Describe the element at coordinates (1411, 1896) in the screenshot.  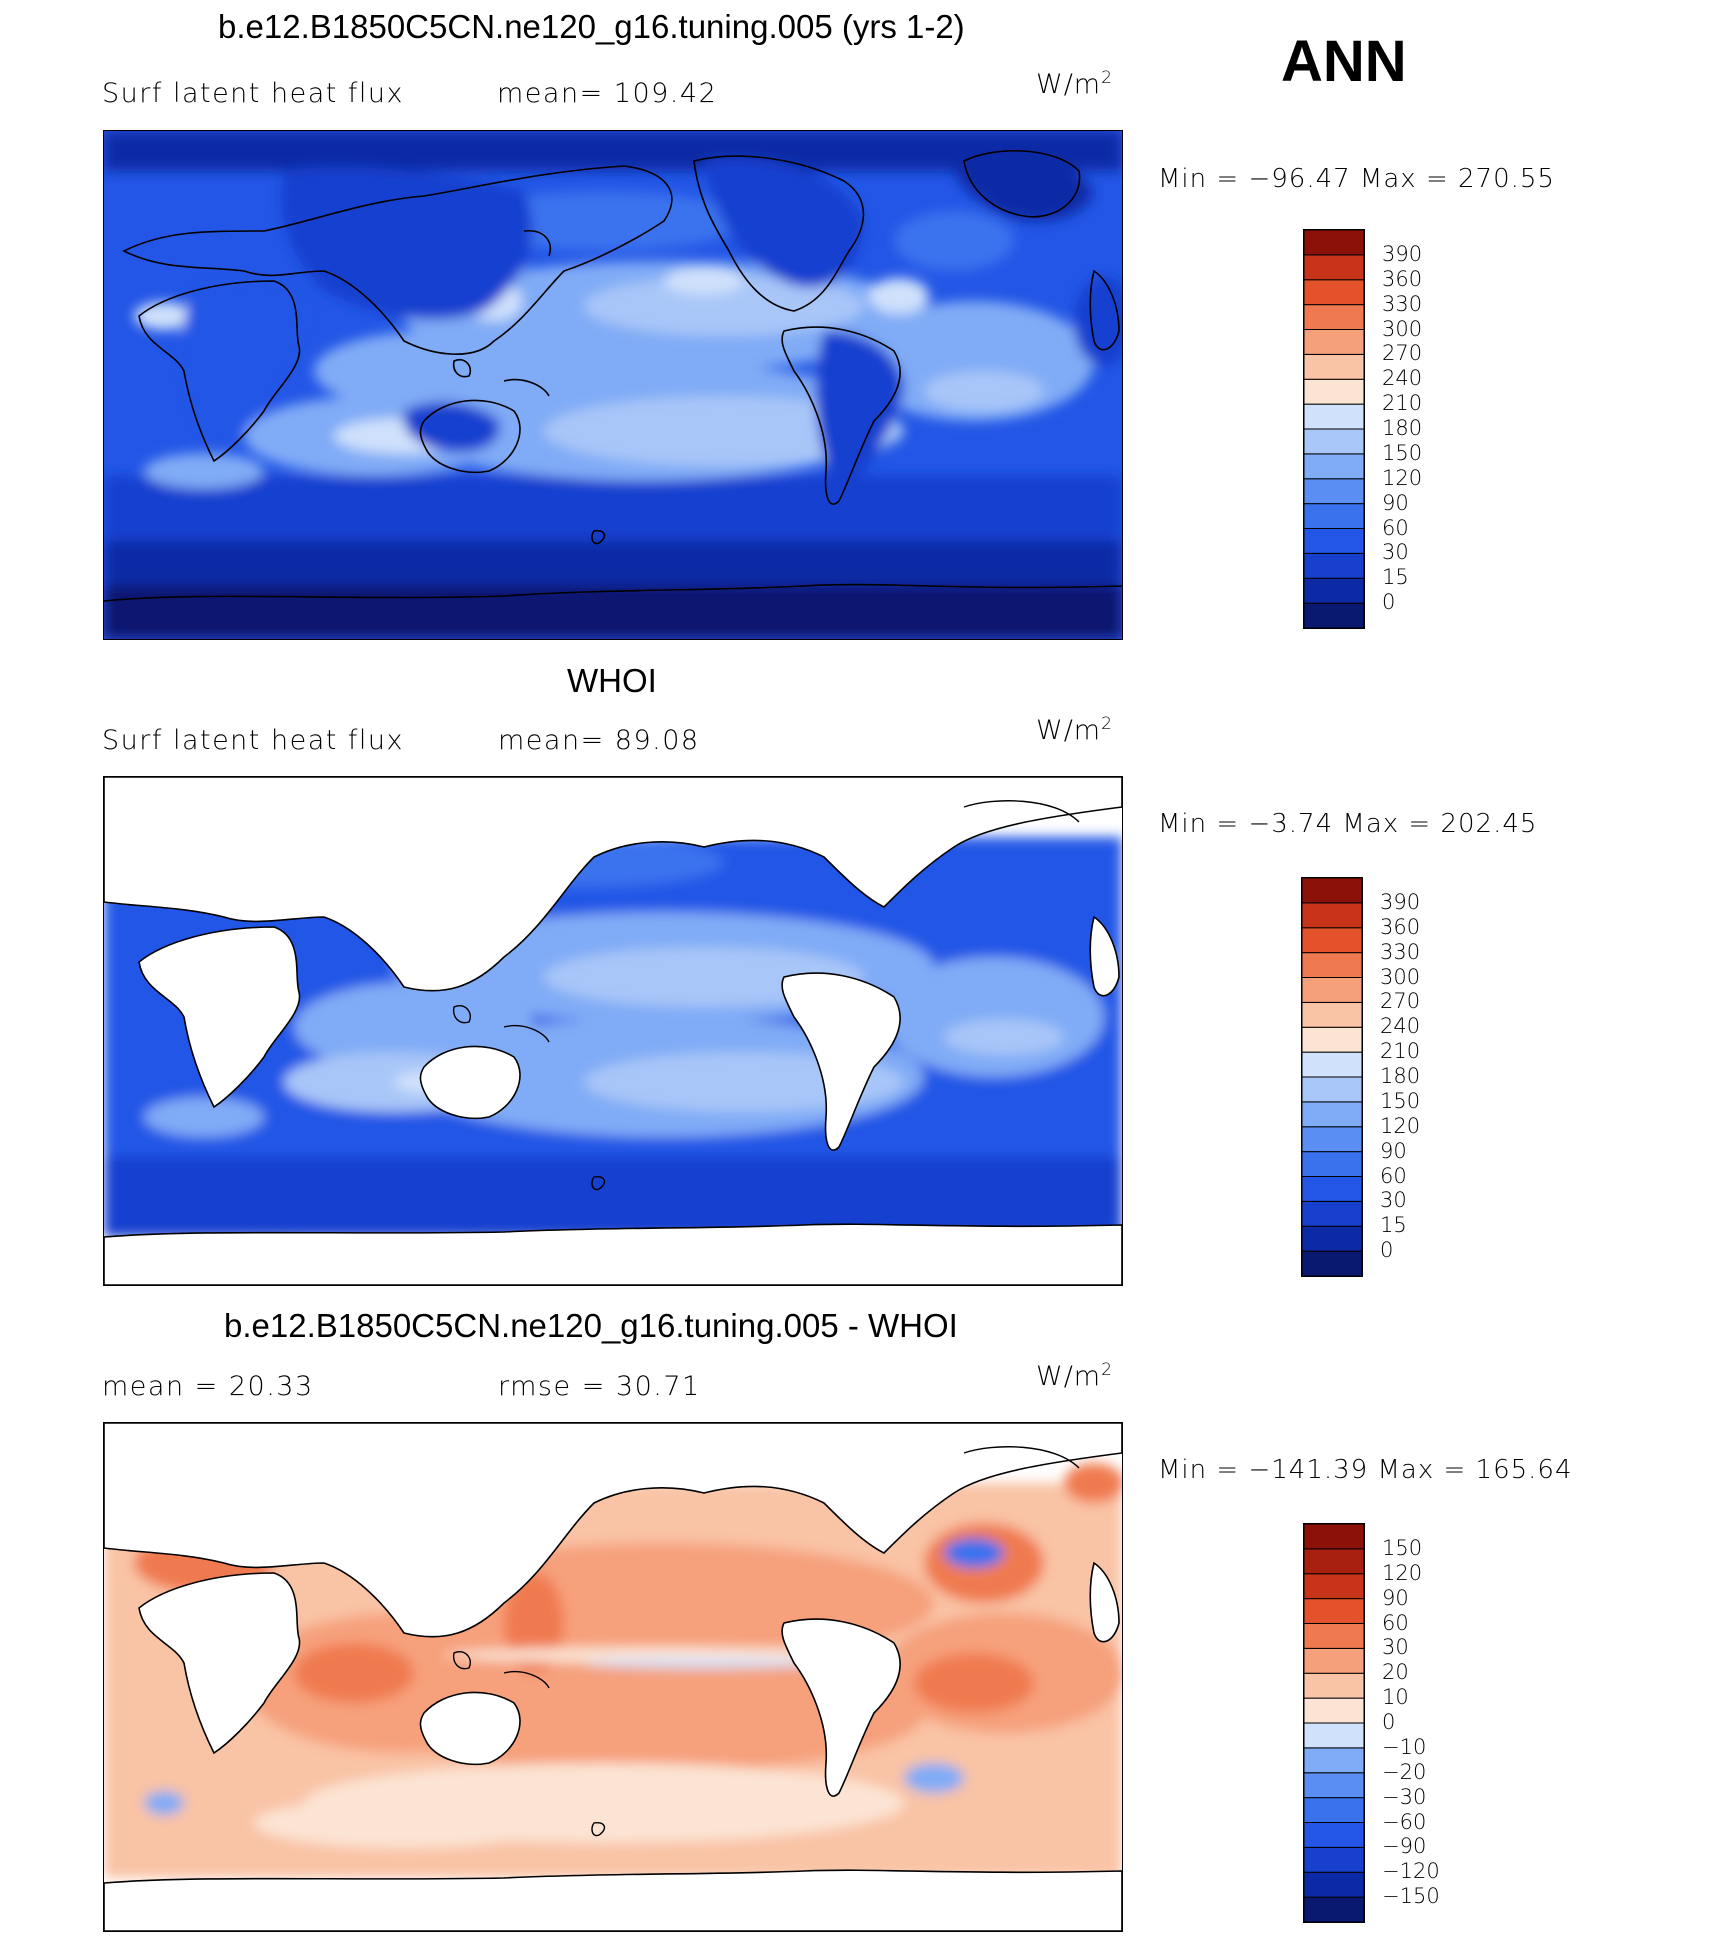
I see `colorbar-3-label: −150` at that location.